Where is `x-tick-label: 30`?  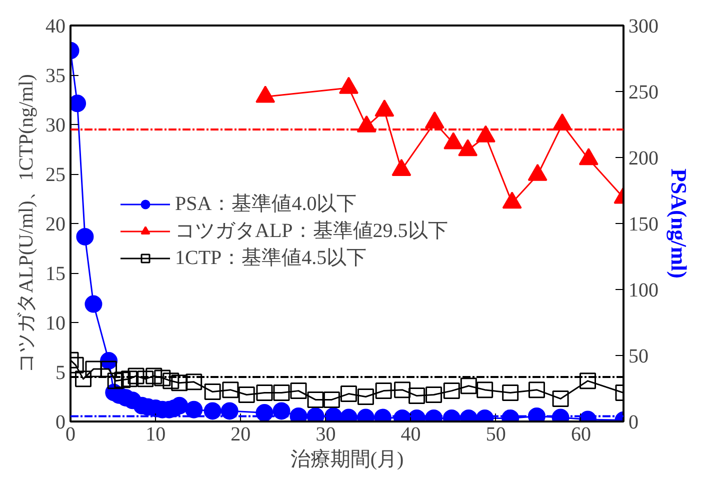 x-tick-label: 30 is located at coordinates (326, 435).